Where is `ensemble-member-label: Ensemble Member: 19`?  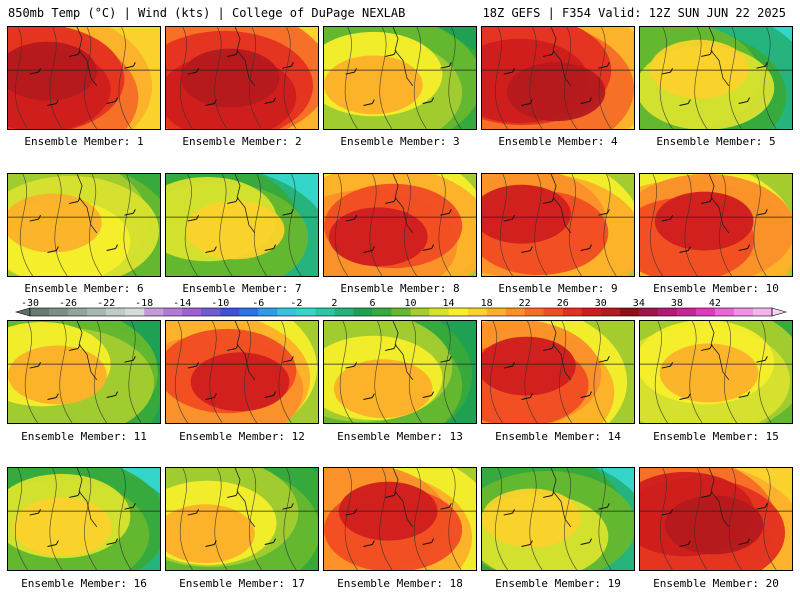
ensemble-member-label: Ensemble Member: 19 is located at coordinates (558, 583).